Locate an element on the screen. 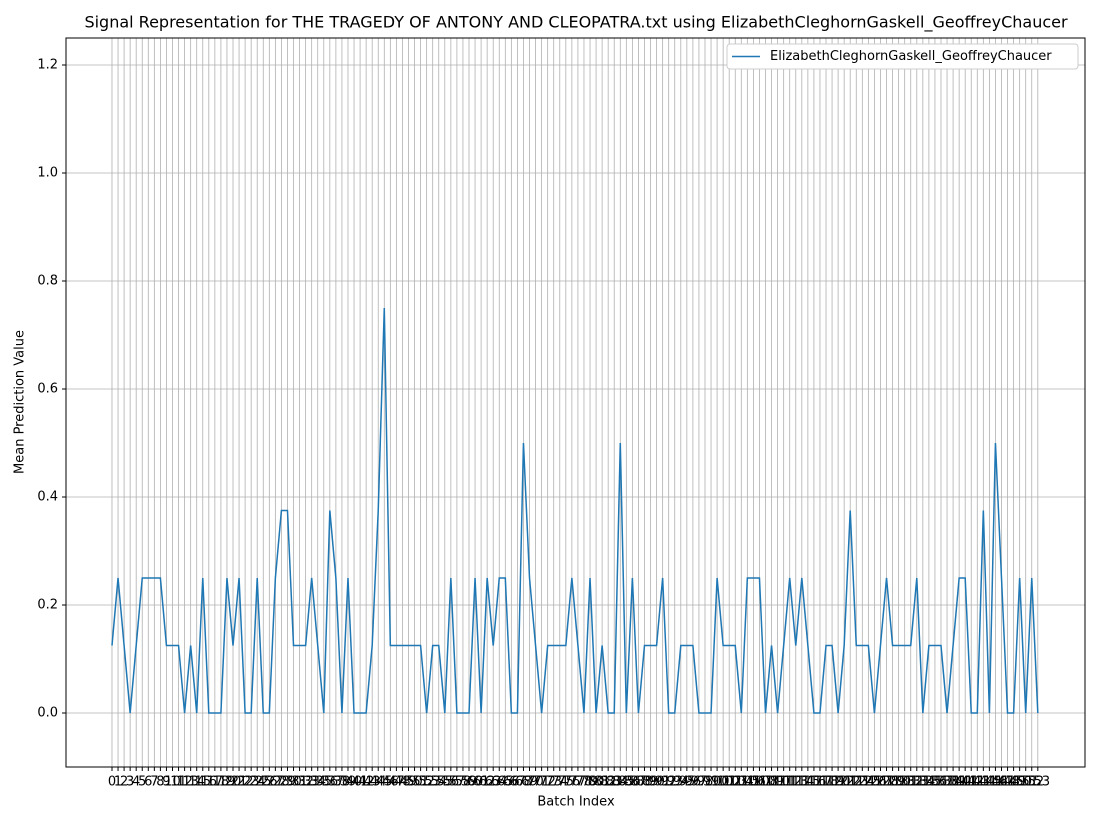 The image size is (1100, 825). x-tick-label: 49 is located at coordinates (408, 782).